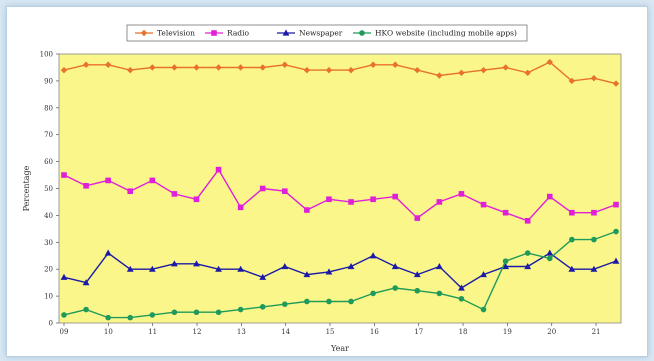 Image resolution: width=654 pixels, height=361 pixels. I want to click on y-tick-label: 60, so click(48, 162).